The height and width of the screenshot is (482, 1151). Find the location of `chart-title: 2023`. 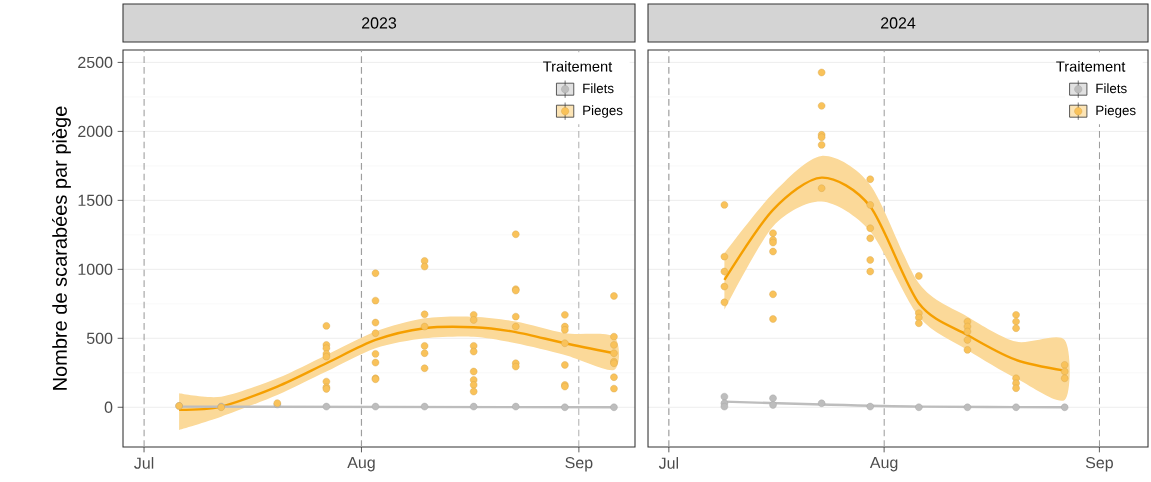

chart-title: 2023 is located at coordinates (379, 23).